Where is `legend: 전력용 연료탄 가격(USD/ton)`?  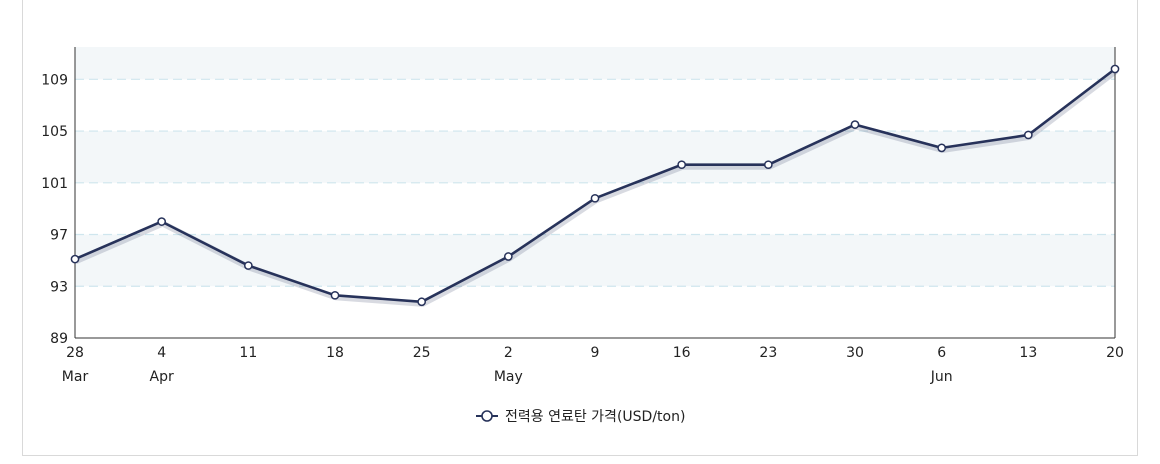
legend: 전력용 연료탄 가격(USD/ton) is located at coordinates (580, 417).